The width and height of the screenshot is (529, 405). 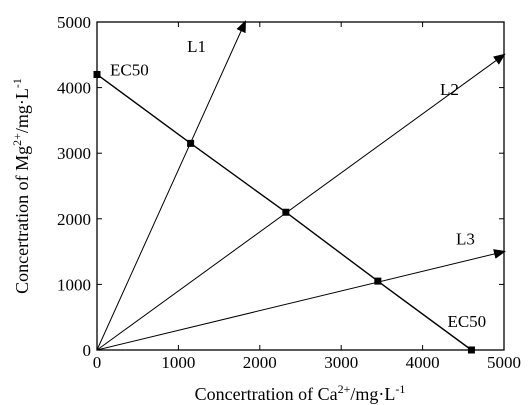 What do you see at coordinates (260, 362) in the screenshot?
I see `x-tick-label: 2000` at bounding box center [260, 362].